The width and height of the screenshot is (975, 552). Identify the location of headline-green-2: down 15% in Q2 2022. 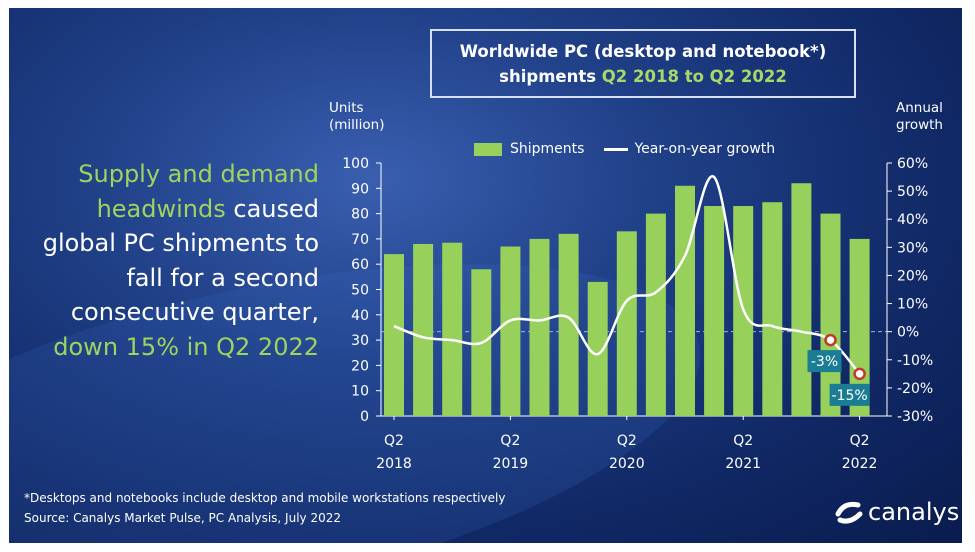
(186, 346).